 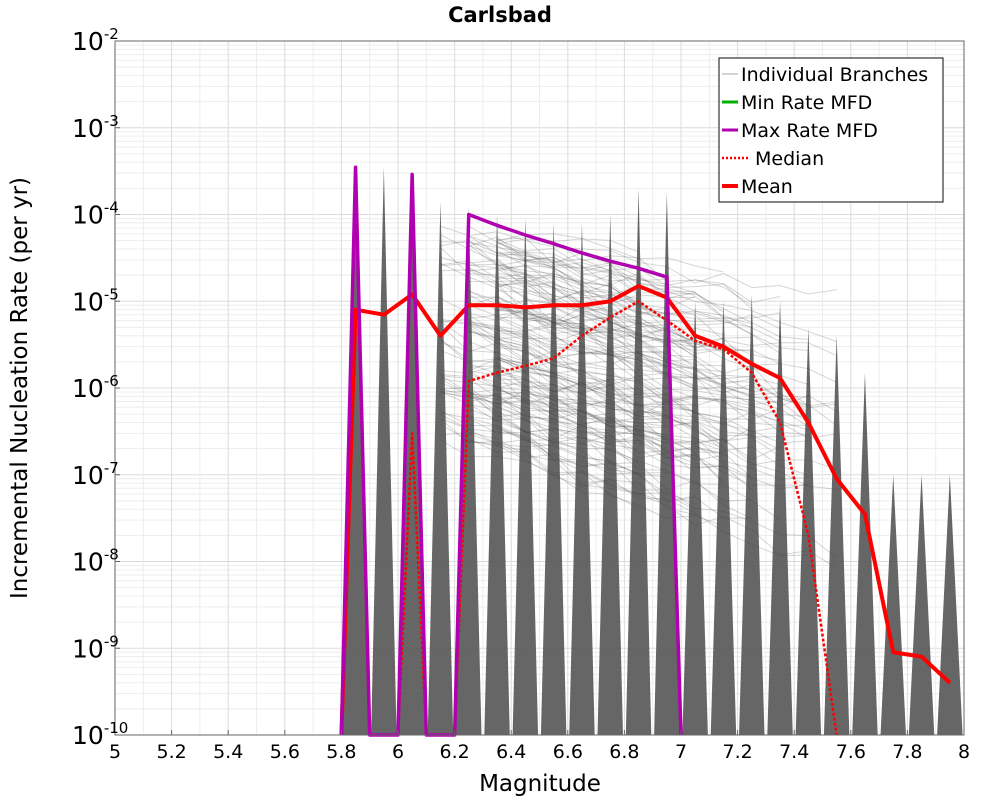 What do you see at coordinates (95, 214) in the screenshot?
I see `y-tick-label: 10⁻⁴` at bounding box center [95, 214].